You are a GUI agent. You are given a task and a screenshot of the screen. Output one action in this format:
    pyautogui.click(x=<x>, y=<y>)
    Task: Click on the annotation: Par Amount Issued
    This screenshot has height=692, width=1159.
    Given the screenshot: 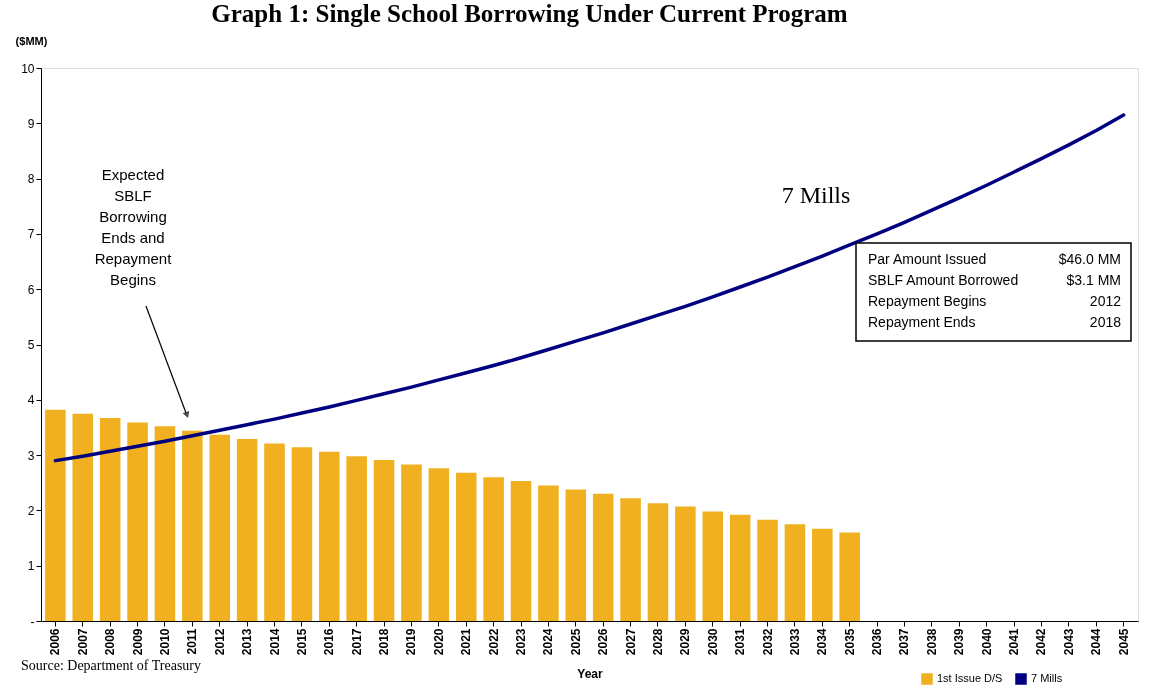 What is the action you would take?
    pyautogui.click(x=927, y=259)
    